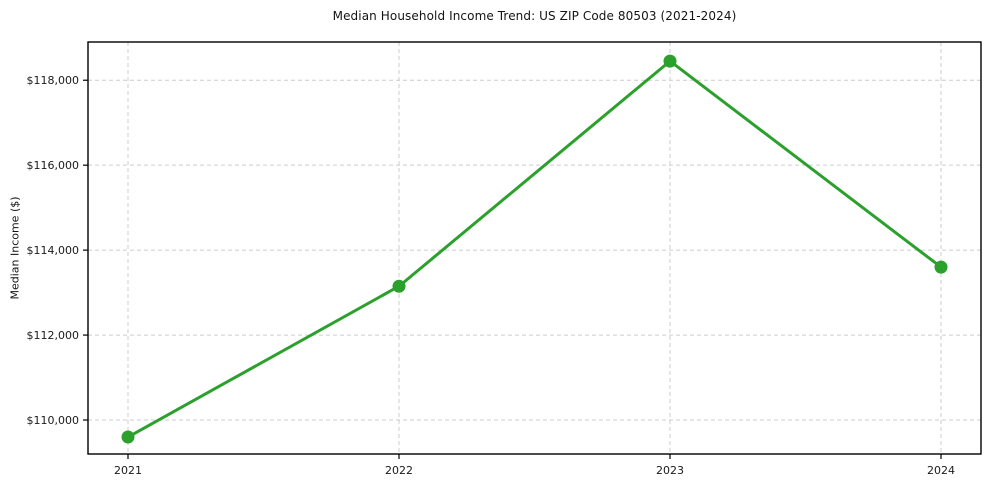 The width and height of the screenshot is (989, 490). What do you see at coordinates (128, 437) in the screenshot?
I see `data-point-2021` at bounding box center [128, 437].